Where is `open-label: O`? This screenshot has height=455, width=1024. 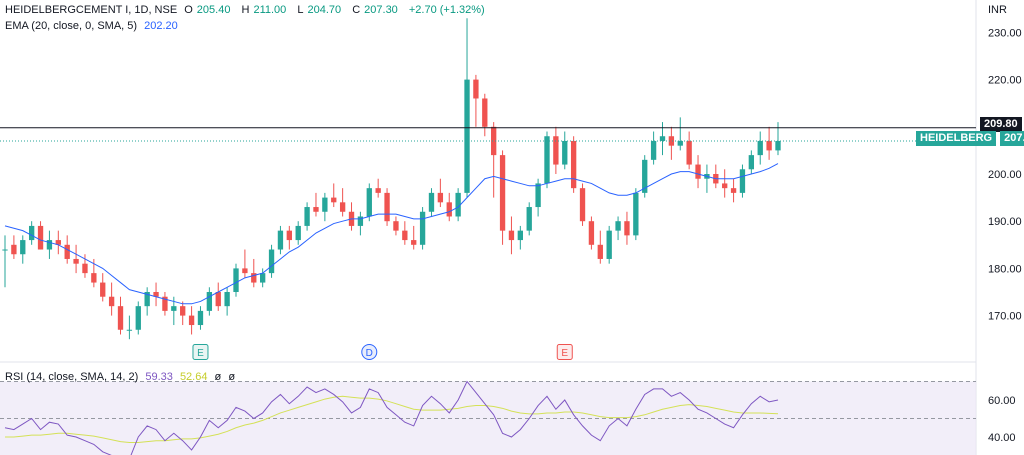 open-label: O is located at coordinates (188, 10).